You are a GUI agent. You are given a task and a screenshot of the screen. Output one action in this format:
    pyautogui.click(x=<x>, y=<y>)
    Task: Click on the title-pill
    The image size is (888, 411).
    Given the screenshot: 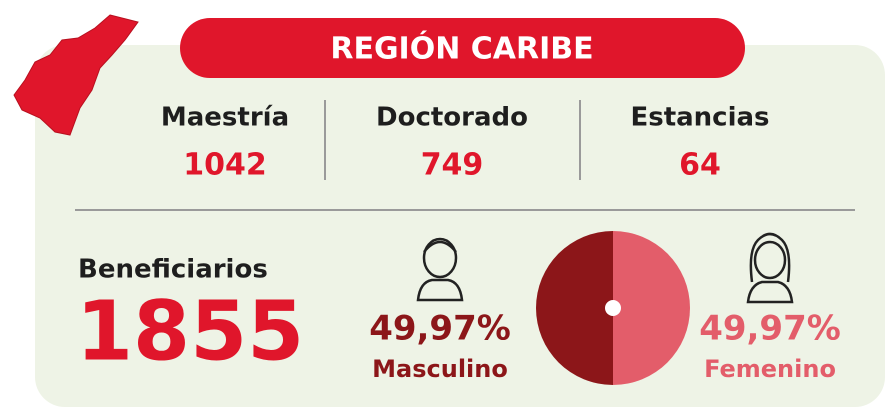 What is the action you would take?
    pyautogui.click(x=462, y=48)
    